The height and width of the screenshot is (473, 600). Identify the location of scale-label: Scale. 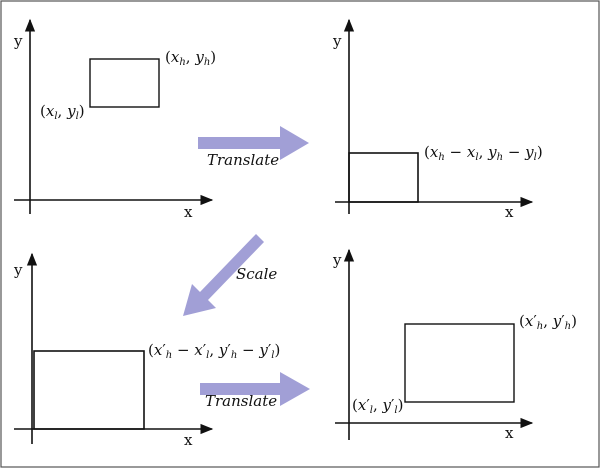
(256, 274).